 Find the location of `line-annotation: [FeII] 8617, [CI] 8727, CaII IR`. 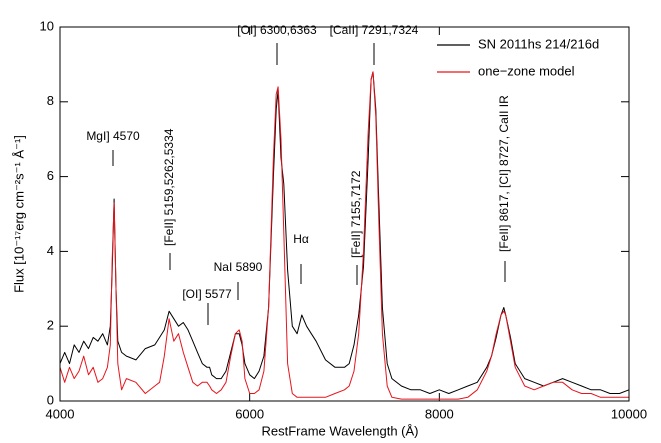

line-annotation: [FeII] 8617, [CI] 8727, CaII IR is located at coordinates (504, 173).